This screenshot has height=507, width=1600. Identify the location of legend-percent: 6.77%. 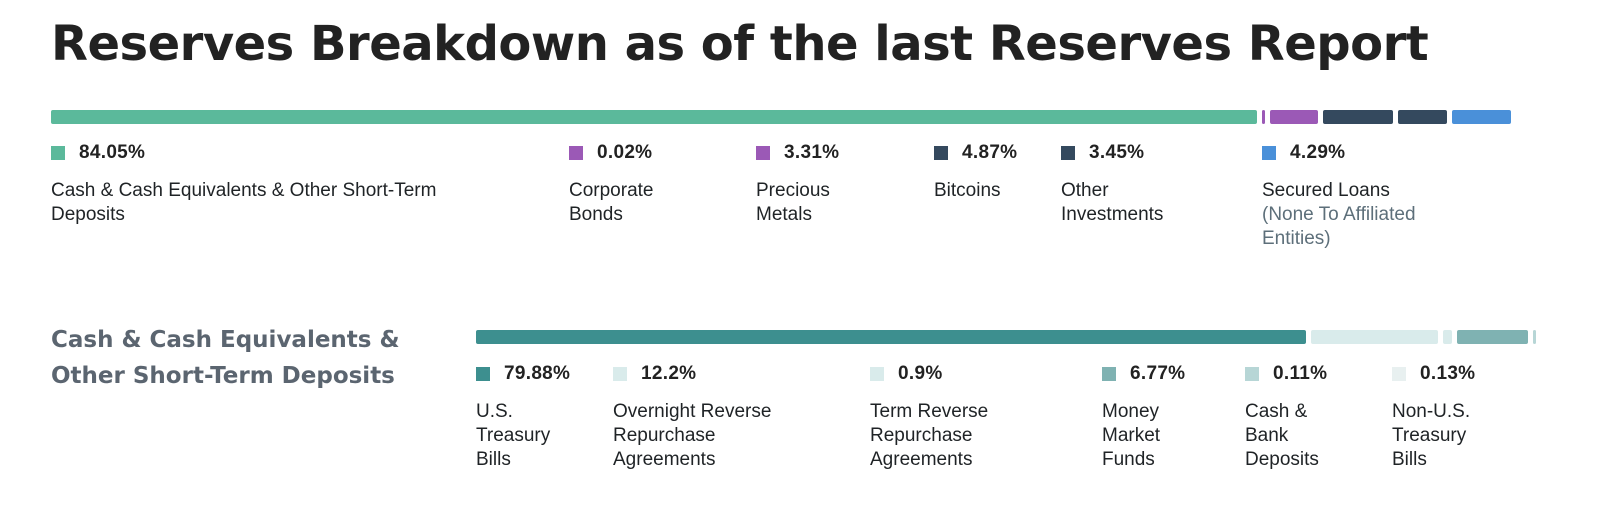
(1158, 373).